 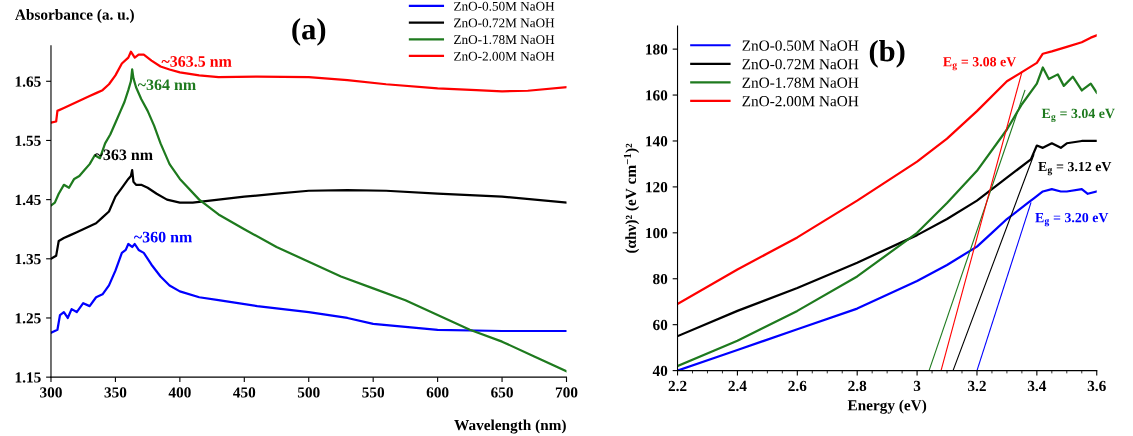 I want to click on annotation: E$_{g}$ = 3.20 eV, so click(x=1072, y=219).